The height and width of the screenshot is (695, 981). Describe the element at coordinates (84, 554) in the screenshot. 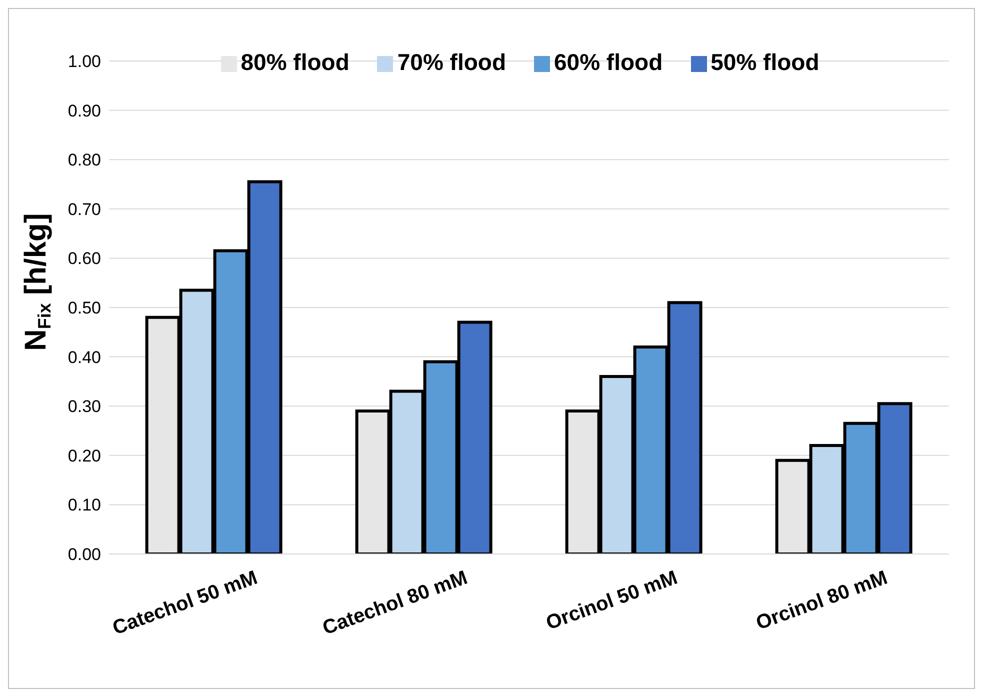

I see `y-tick-label: 0.00` at that location.